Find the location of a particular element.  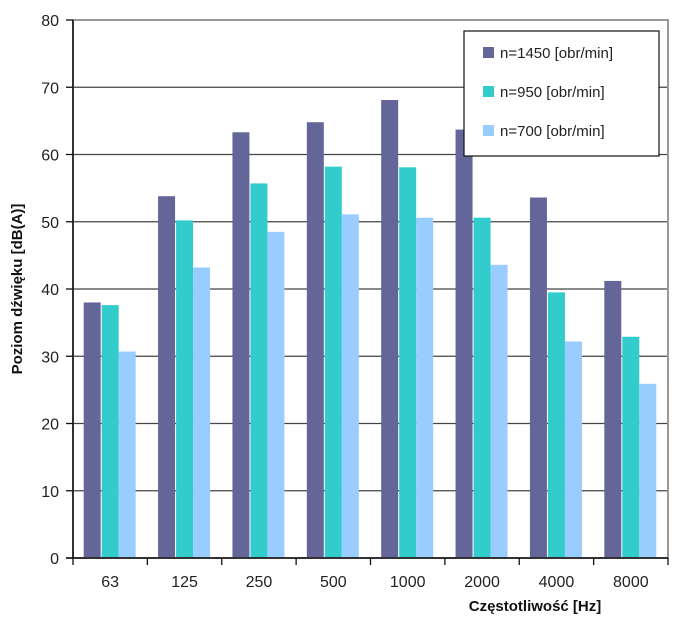

x-tick-label: 2000 is located at coordinates (482, 582).